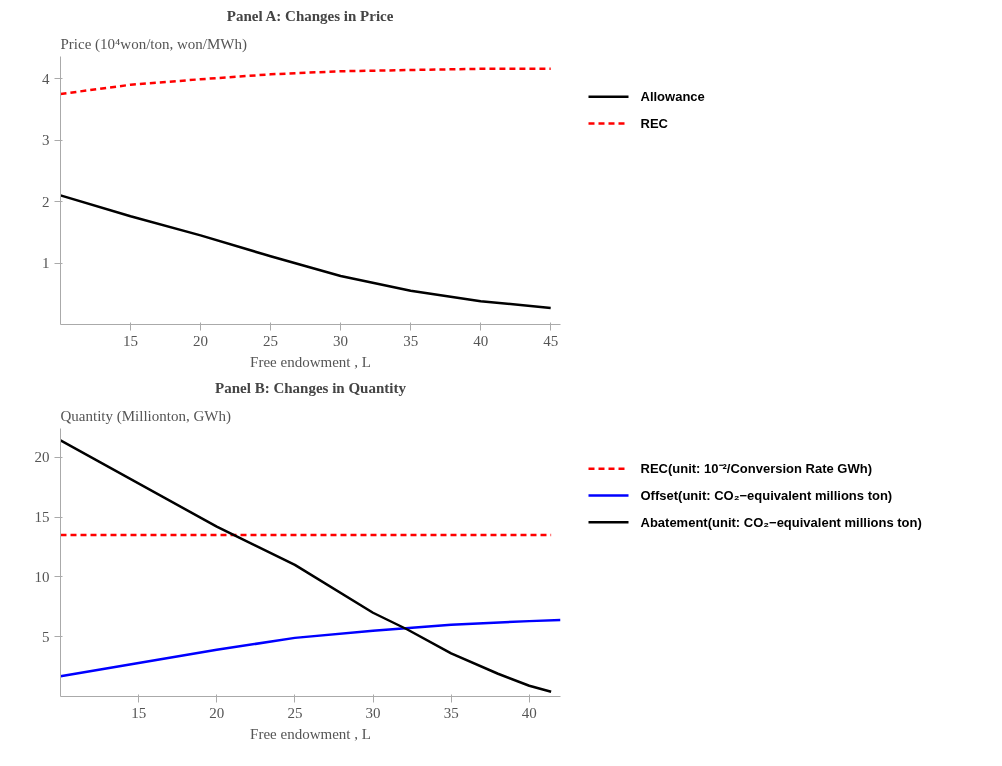 Image resolution: width=1002 pixels, height=766 pixels. What do you see at coordinates (46, 140) in the screenshot?
I see `y-tick-label: 3` at bounding box center [46, 140].